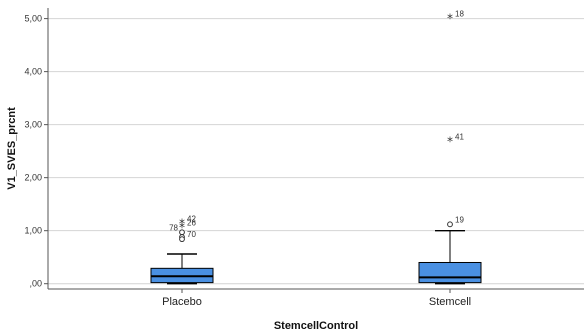 The image size is (584, 331). I want to click on y-axis-title: V1_SVES_prcnt, so click(12, 148).